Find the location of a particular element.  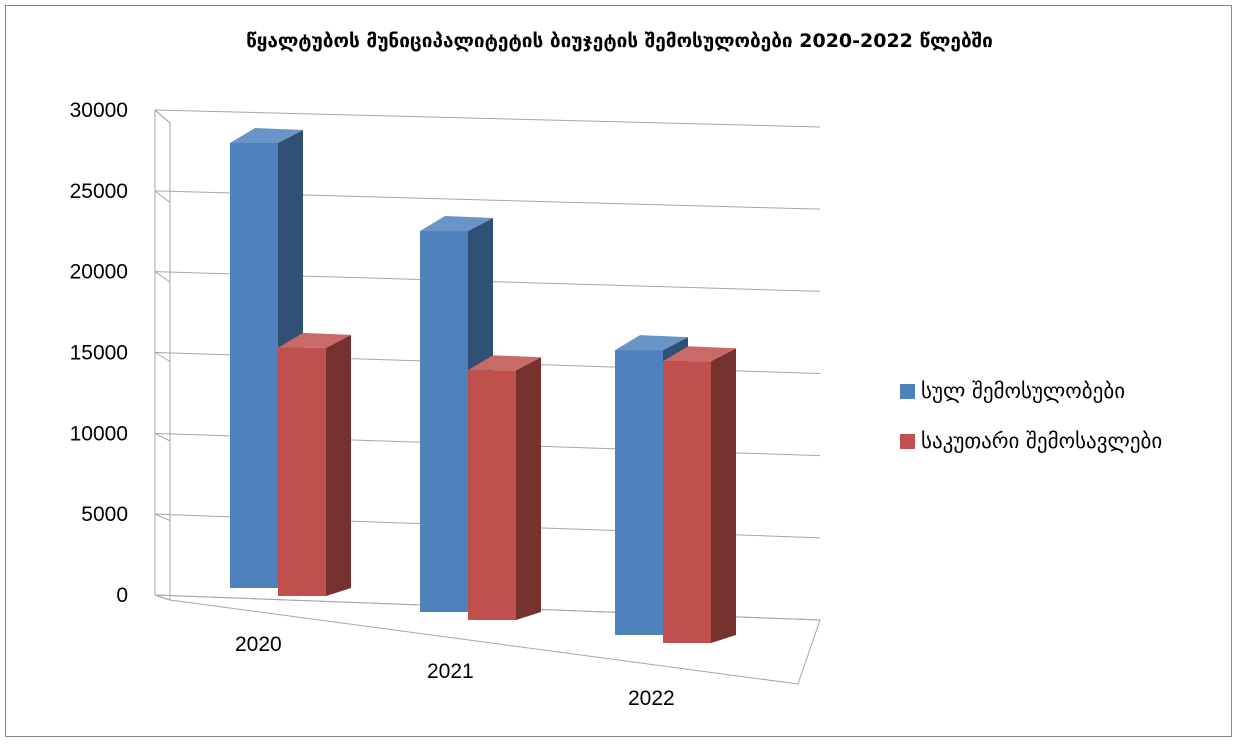

bar-own-2020 is located at coordinates (314, 464).